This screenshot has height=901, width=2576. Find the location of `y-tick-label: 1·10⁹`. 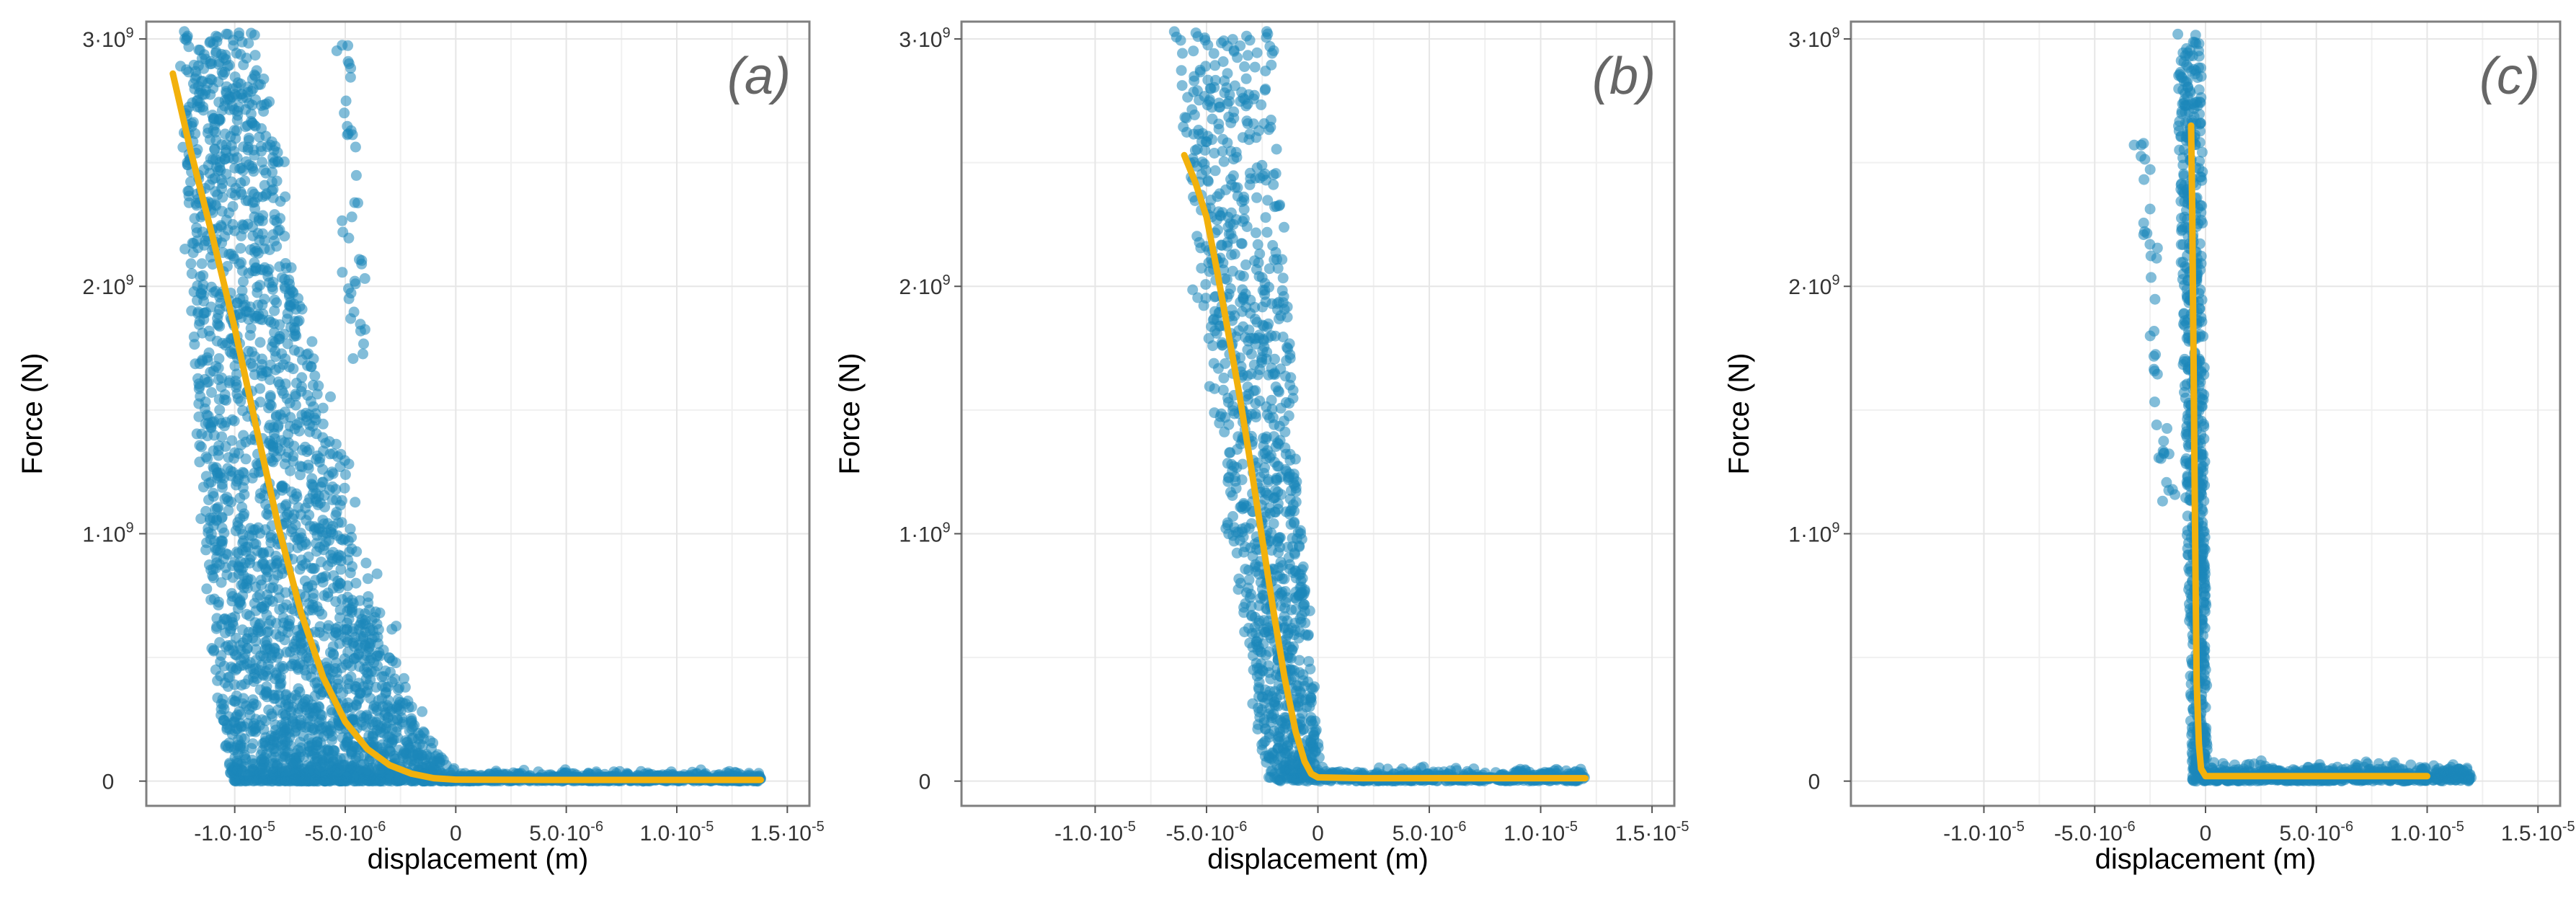

y-tick-label: 1·10⁹ is located at coordinates (107, 533).